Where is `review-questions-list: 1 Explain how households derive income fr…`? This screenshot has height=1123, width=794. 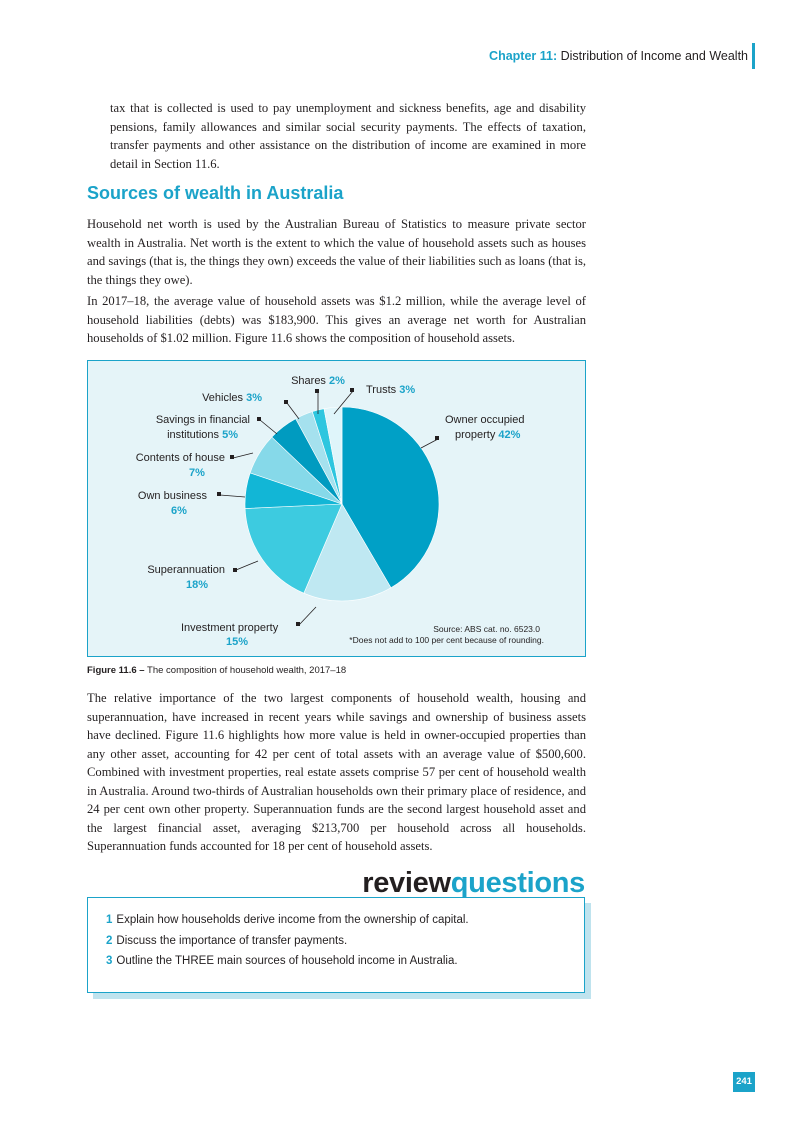 review-questions-list: 1 Explain how households derive income fr… is located at coordinates (287, 945).